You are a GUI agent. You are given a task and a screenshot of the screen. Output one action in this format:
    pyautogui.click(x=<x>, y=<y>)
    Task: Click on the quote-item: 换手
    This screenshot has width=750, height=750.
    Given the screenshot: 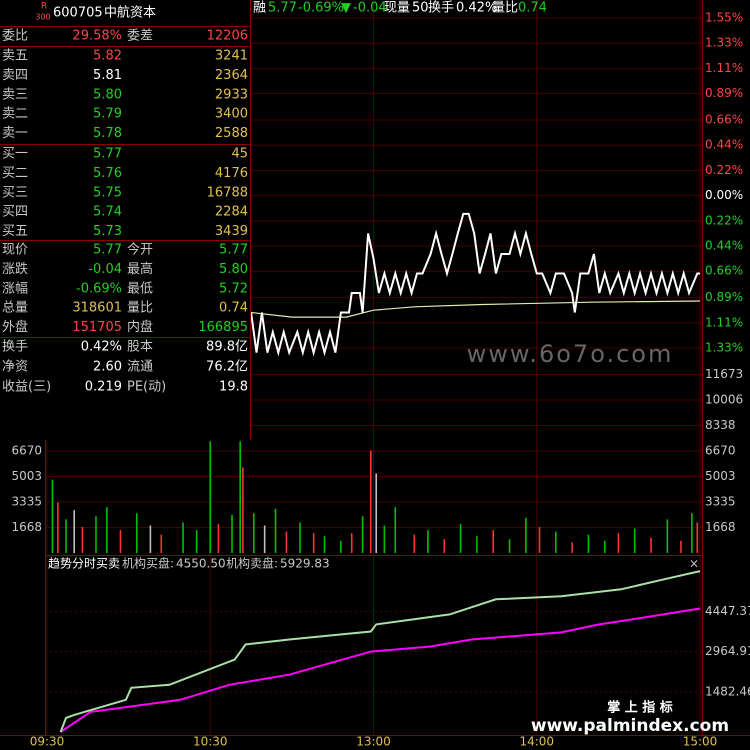 What is the action you would take?
    pyautogui.click(x=441, y=8)
    